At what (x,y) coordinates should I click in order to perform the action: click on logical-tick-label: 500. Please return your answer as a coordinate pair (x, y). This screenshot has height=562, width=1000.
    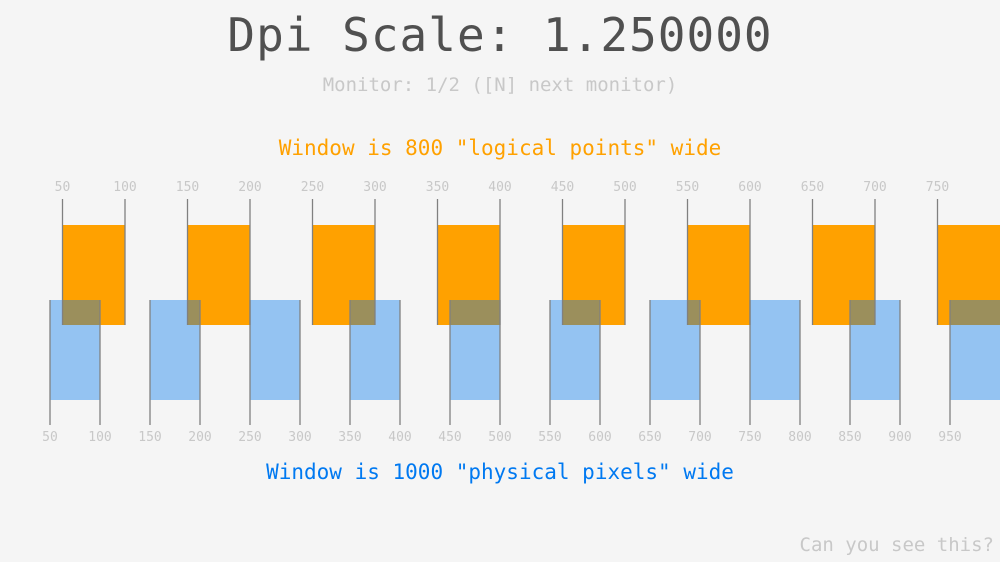
    Looking at the image, I should click on (624, 187).